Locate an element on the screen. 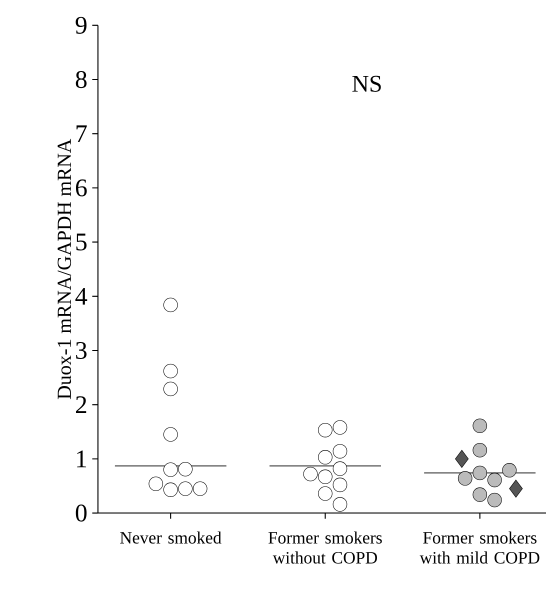 The width and height of the screenshot is (546, 601). y-tick-label: 4 is located at coordinates (81, 296).